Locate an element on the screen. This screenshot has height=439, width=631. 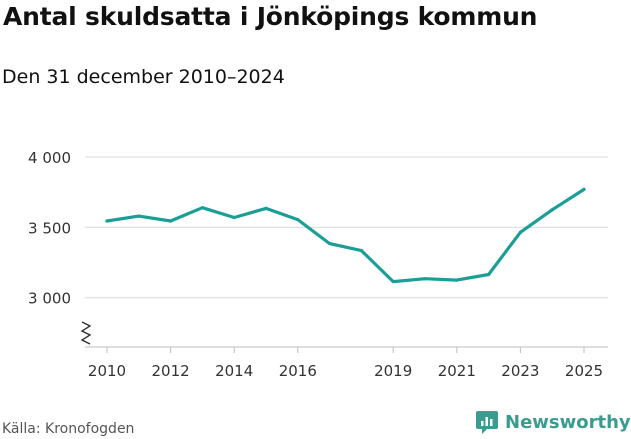
y-tick-label: 3 500 is located at coordinates (49, 228).